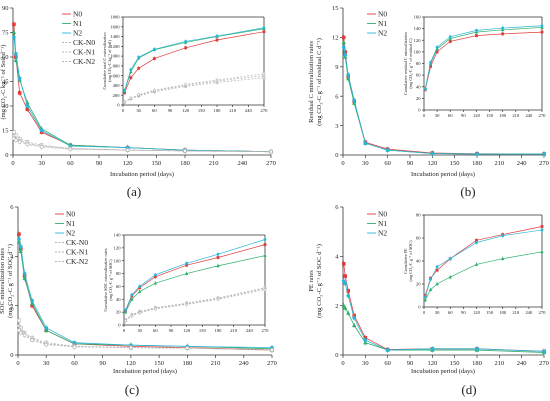  Describe the element at coordinates (342, 163) in the screenshot. I see `panel-b-x-tick-label: 0` at that location.